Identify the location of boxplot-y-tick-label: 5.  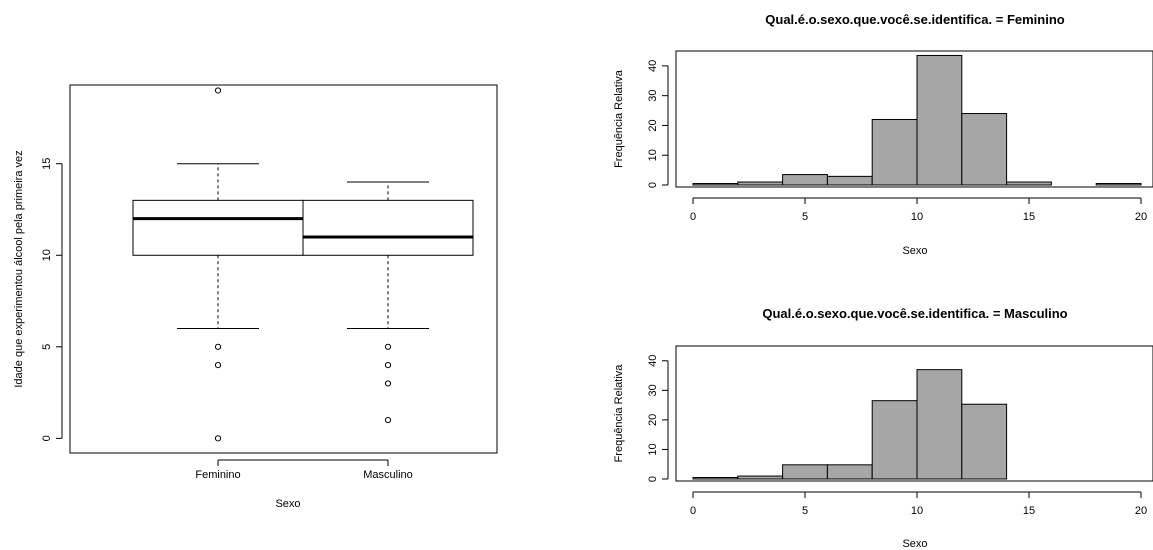
(47, 347).